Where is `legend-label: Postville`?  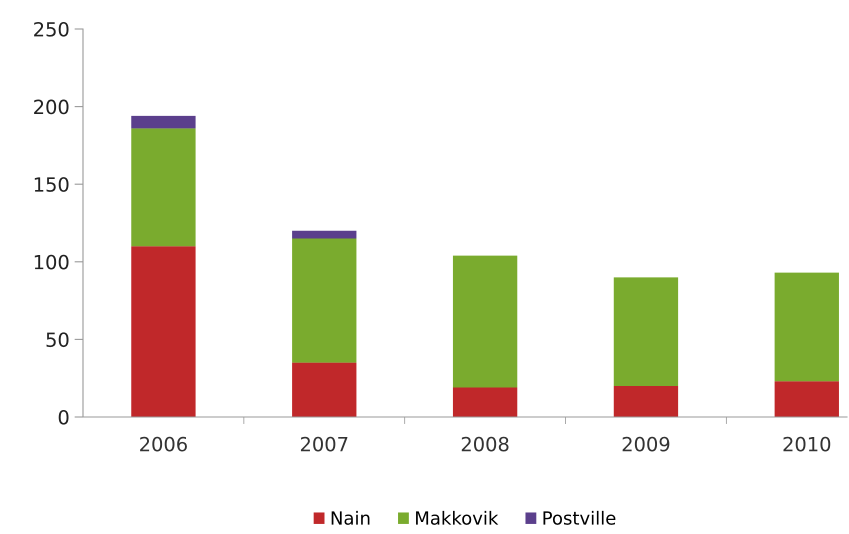 legend-label: Postville is located at coordinates (579, 517).